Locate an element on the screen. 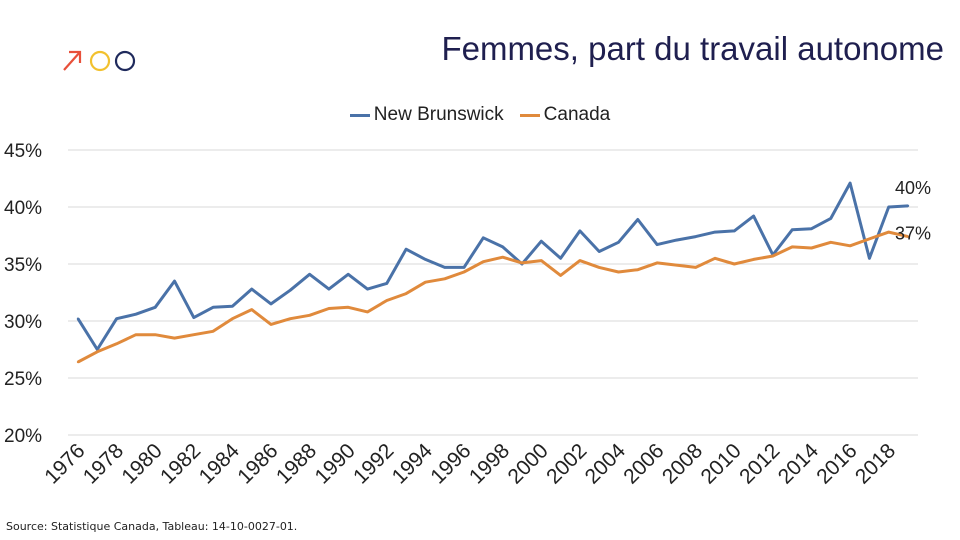 This screenshot has height=540, width=960. data-label: 40% is located at coordinates (913, 188).